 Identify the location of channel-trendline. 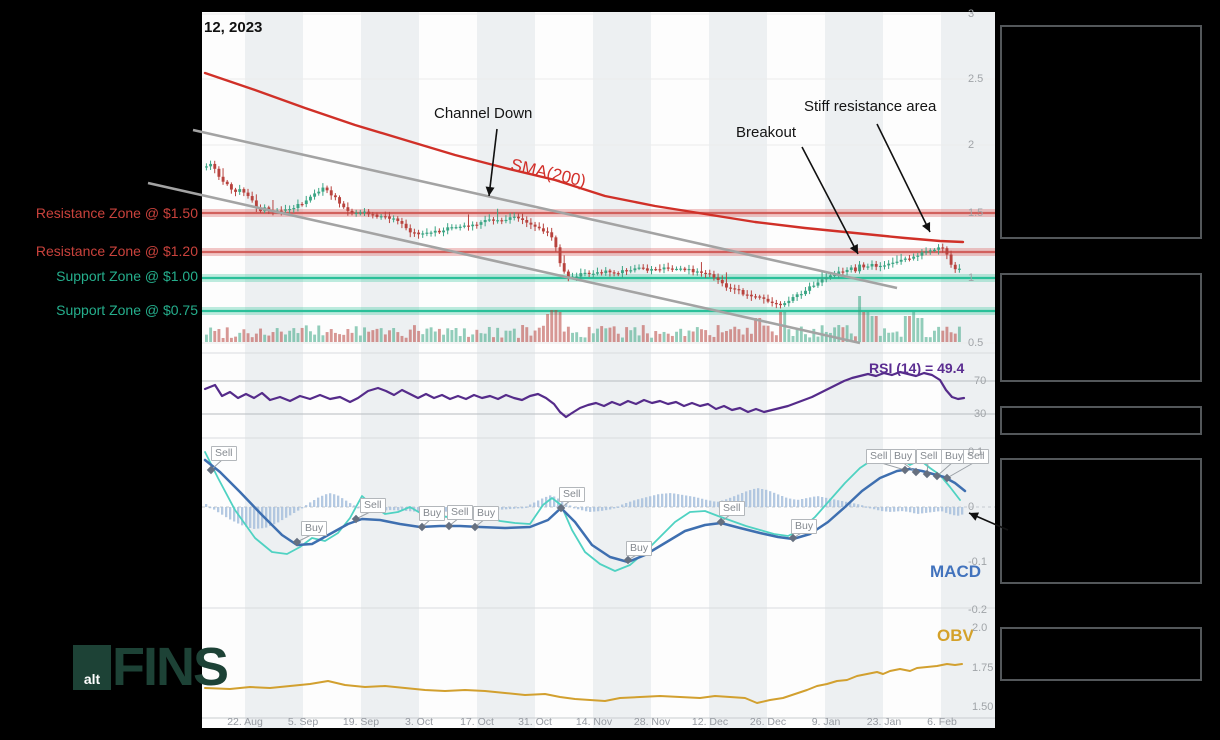
(545, 209).